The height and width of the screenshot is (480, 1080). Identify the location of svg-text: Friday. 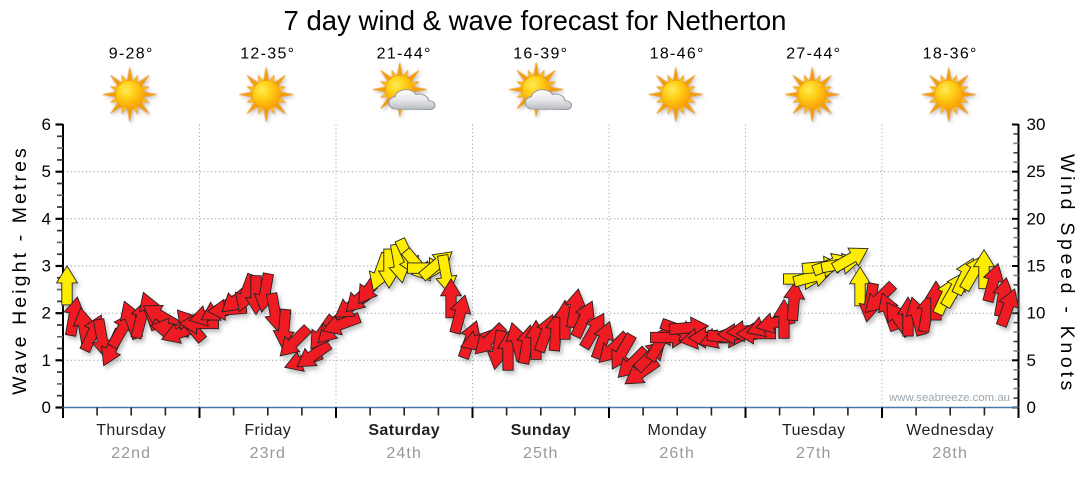
(267, 430).